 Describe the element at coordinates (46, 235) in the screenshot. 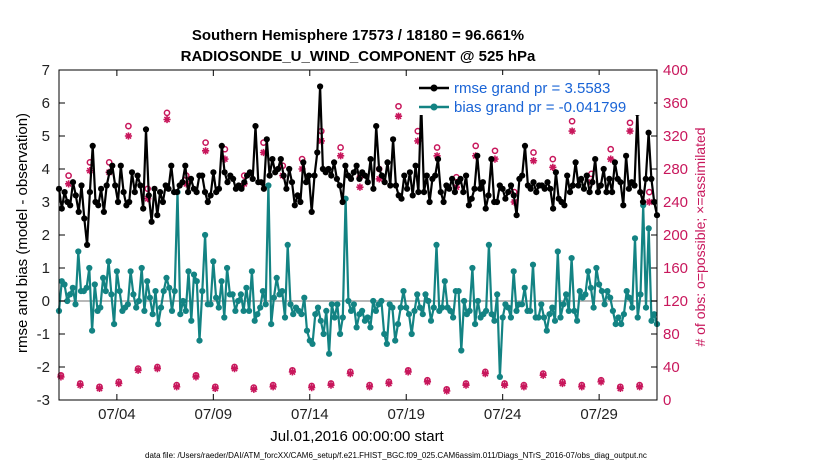

I see `y-tick-label: 2` at that location.